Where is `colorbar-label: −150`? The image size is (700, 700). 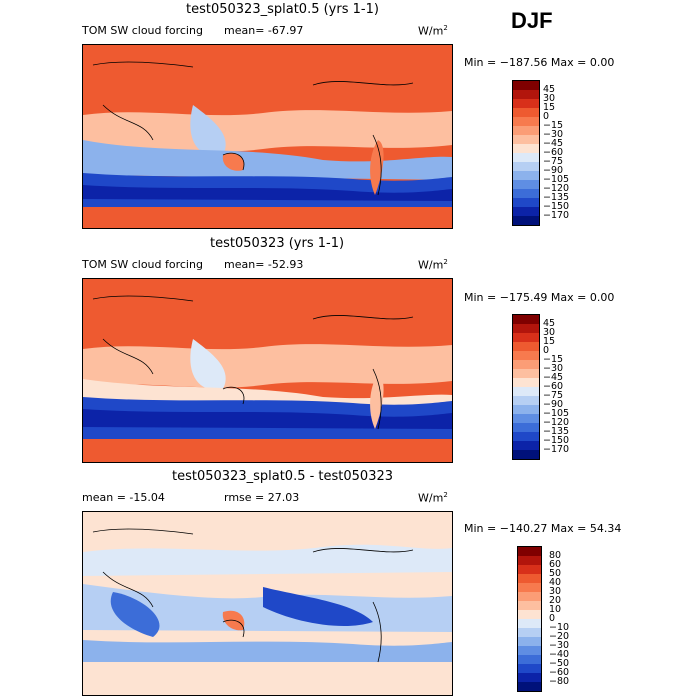
colorbar-label: −150 is located at coordinates (556, 206).